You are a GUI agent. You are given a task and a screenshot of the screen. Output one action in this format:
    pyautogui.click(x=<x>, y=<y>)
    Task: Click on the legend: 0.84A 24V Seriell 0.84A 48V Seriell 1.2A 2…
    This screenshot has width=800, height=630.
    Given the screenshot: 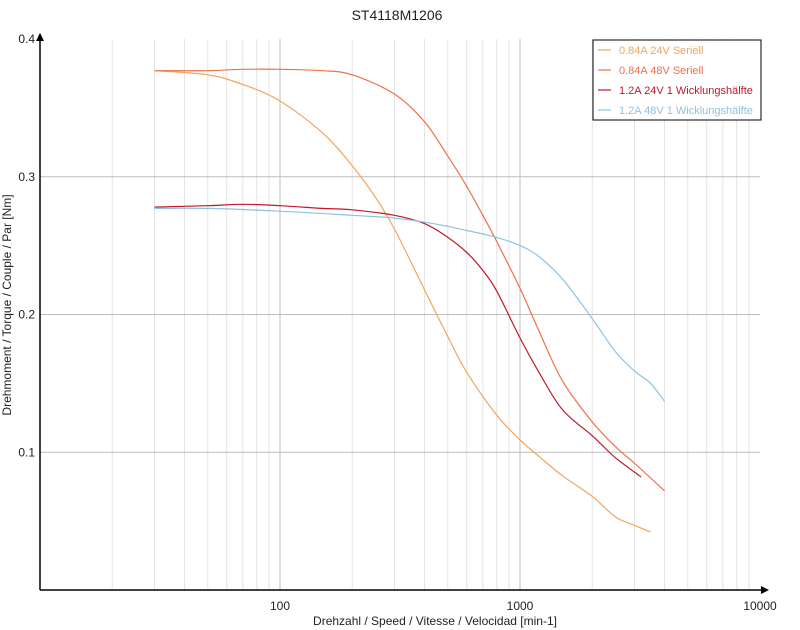 What is the action you would take?
    pyautogui.click(x=677, y=80)
    